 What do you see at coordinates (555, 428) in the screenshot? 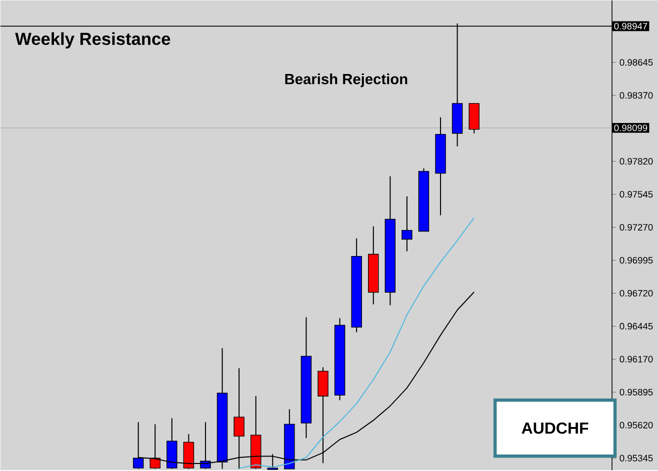
I see `text: AUDCHF` at bounding box center [555, 428].